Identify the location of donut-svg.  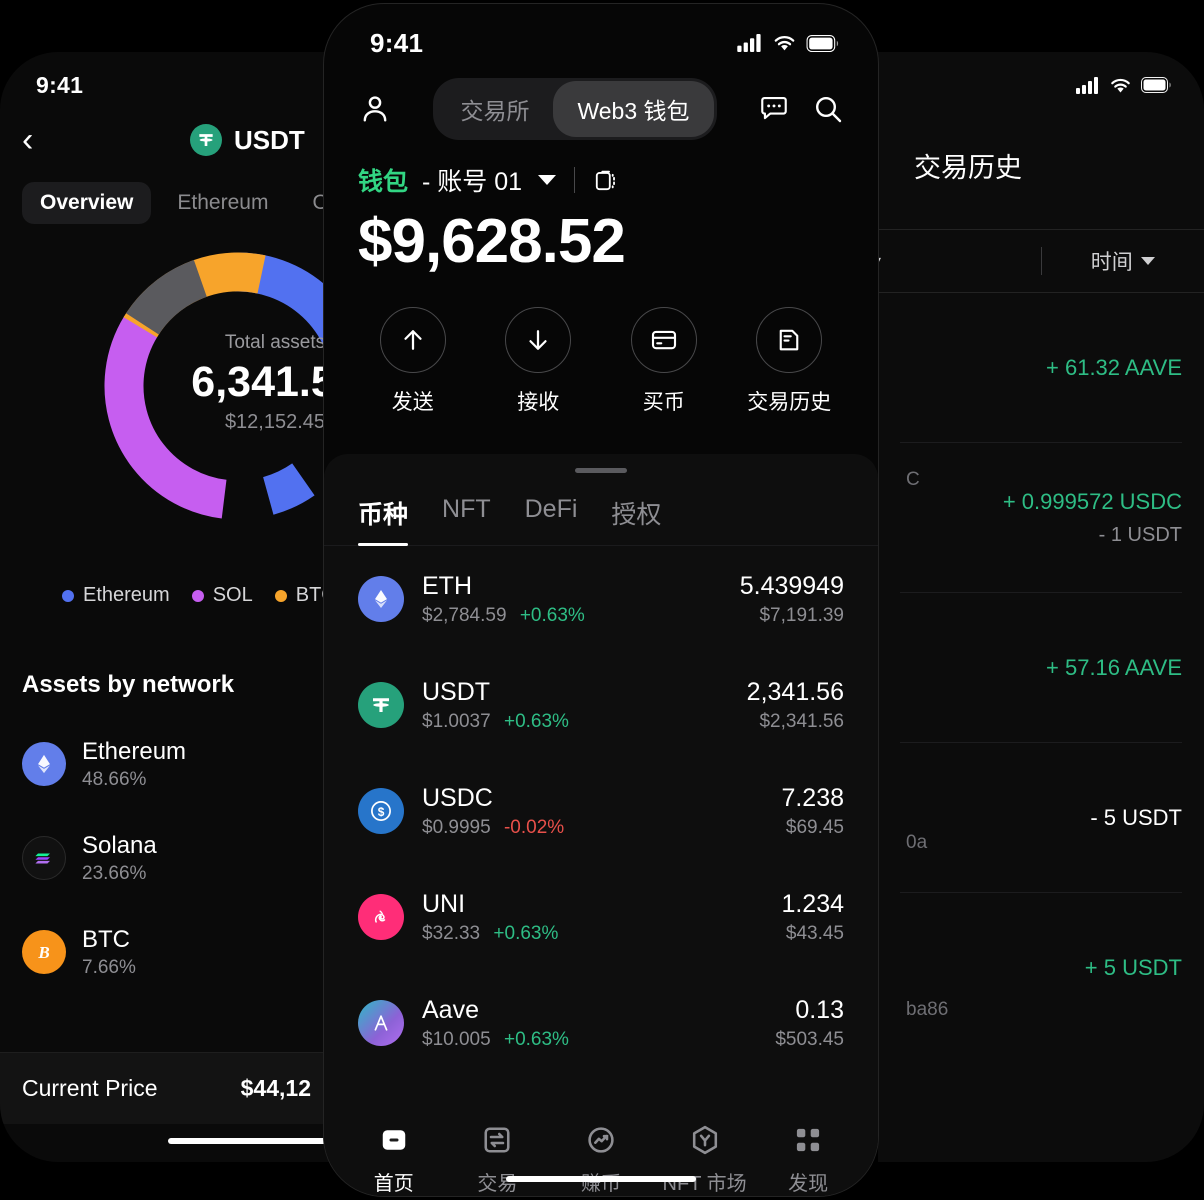
(218, 386).